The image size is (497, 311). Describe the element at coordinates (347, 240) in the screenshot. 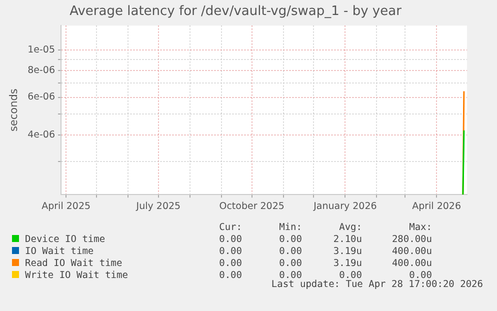

I see `text: 2.10u` at that location.